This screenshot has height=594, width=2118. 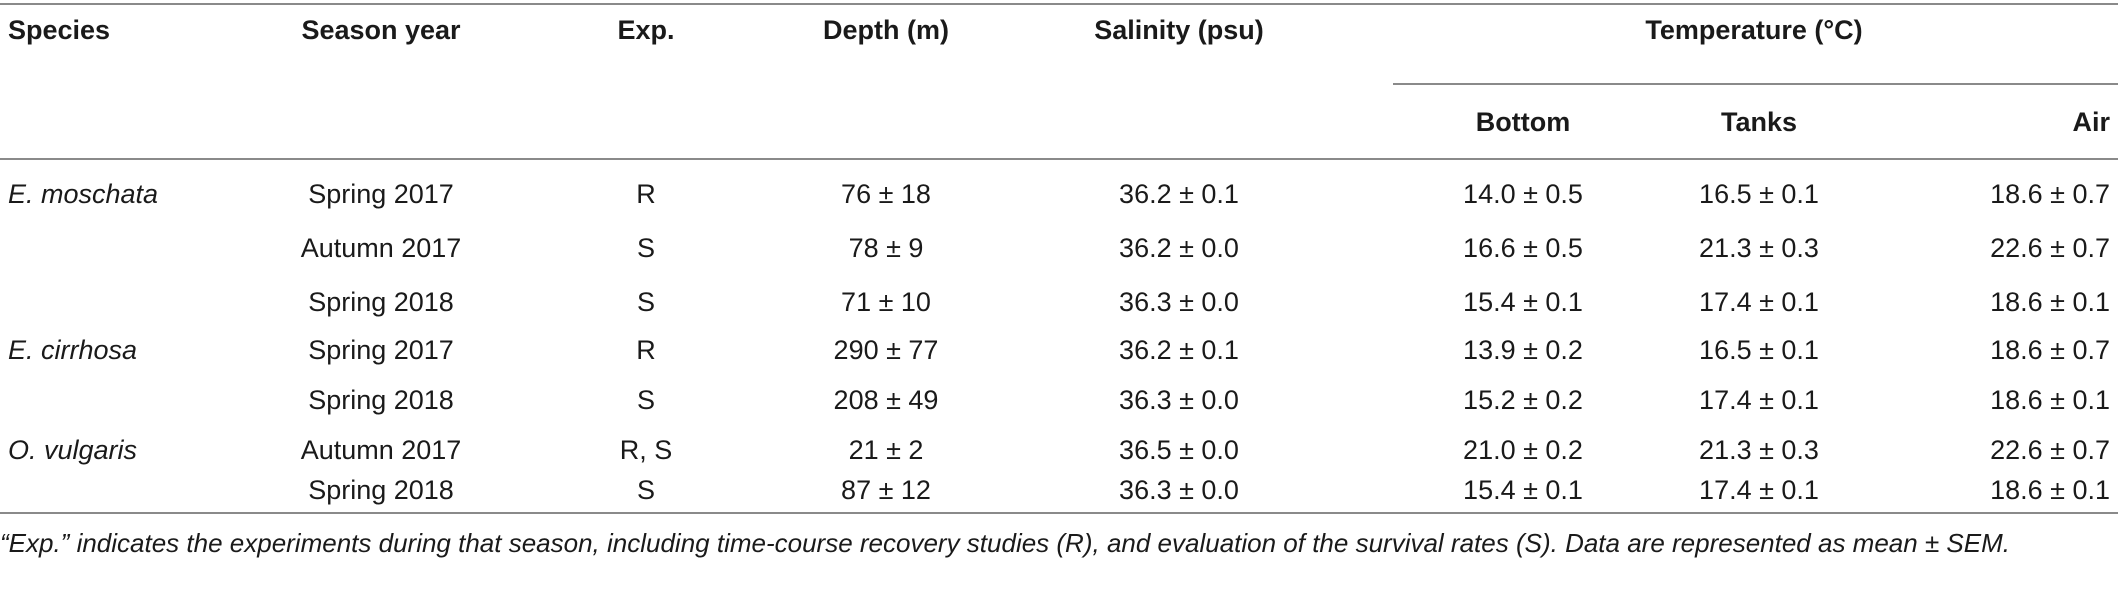 I want to click on cell-species: O. vulgaris, so click(x=73, y=450).